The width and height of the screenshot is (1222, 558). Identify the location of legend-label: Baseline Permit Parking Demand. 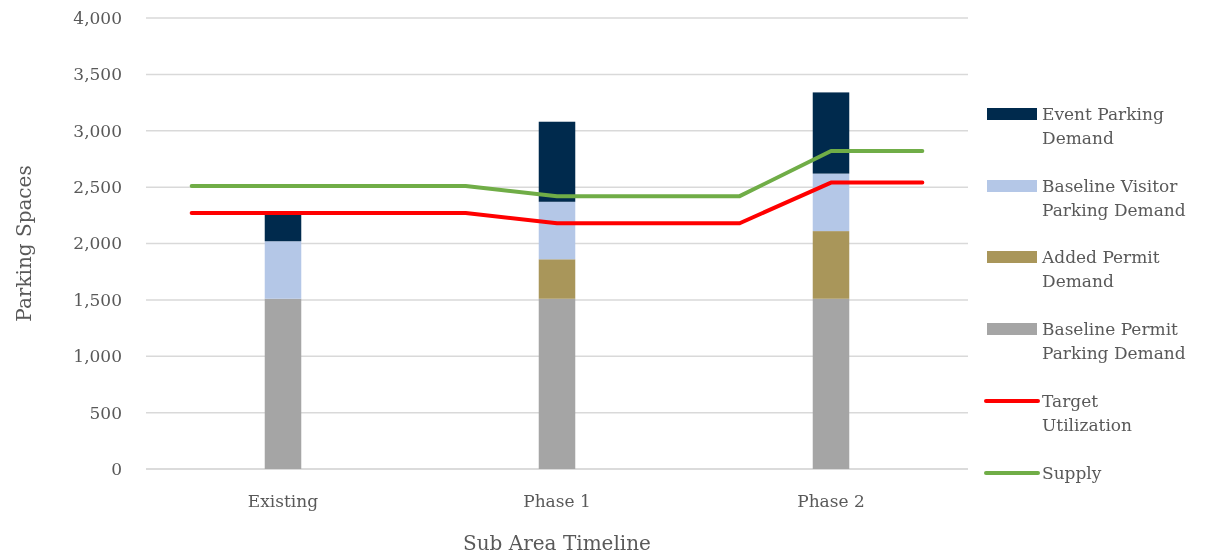
(1114, 340).